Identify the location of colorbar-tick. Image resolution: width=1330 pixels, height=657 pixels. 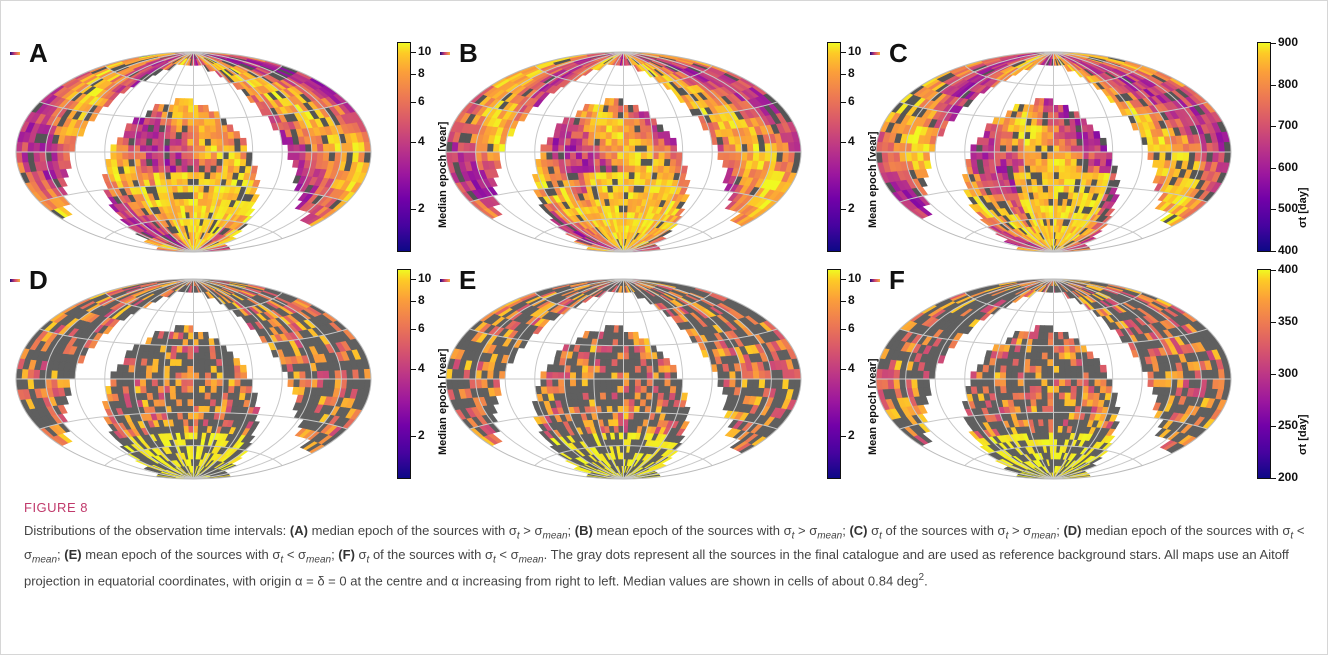
(413, 210).